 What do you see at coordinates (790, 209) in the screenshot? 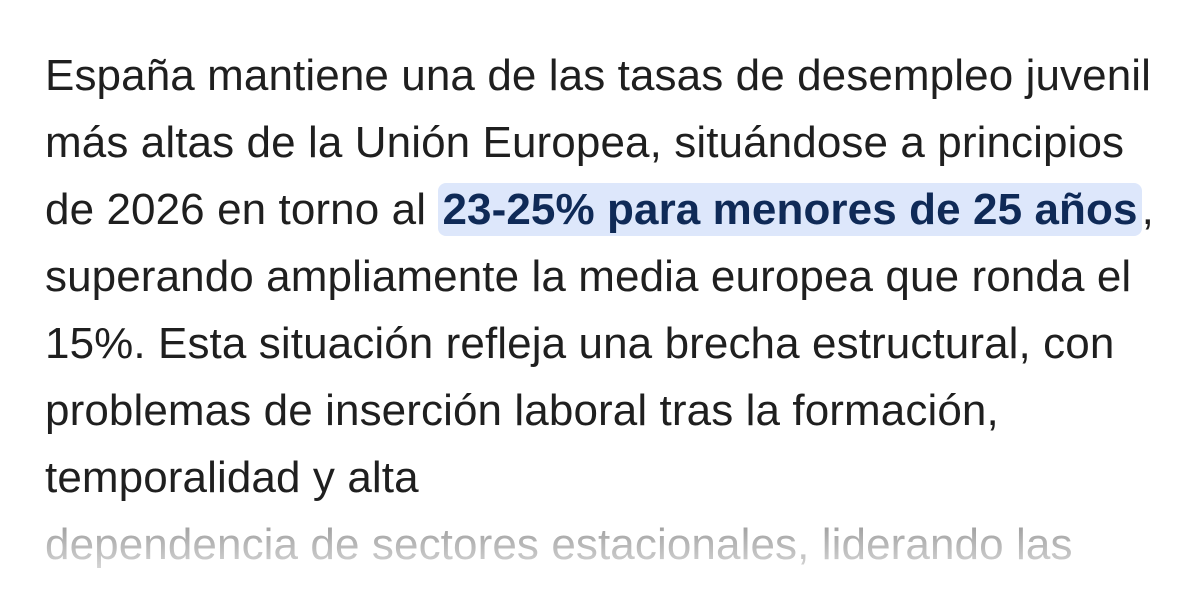
I see `highlighted-statistic: 23-25% para menores de 25 años` at bounding box center [790, 209].